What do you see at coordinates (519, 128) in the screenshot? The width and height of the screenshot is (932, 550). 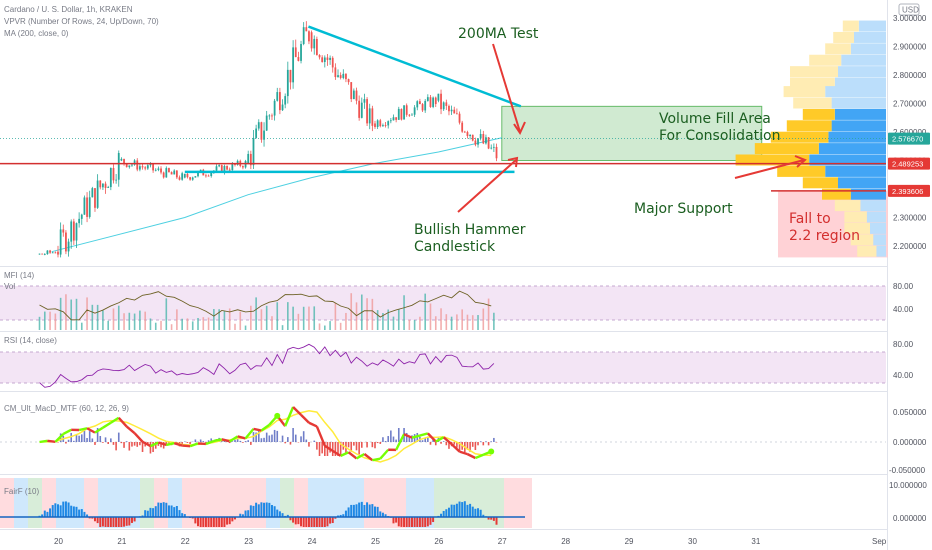 I see `arrow-ma-test-head` at bounding box center [519, 128].